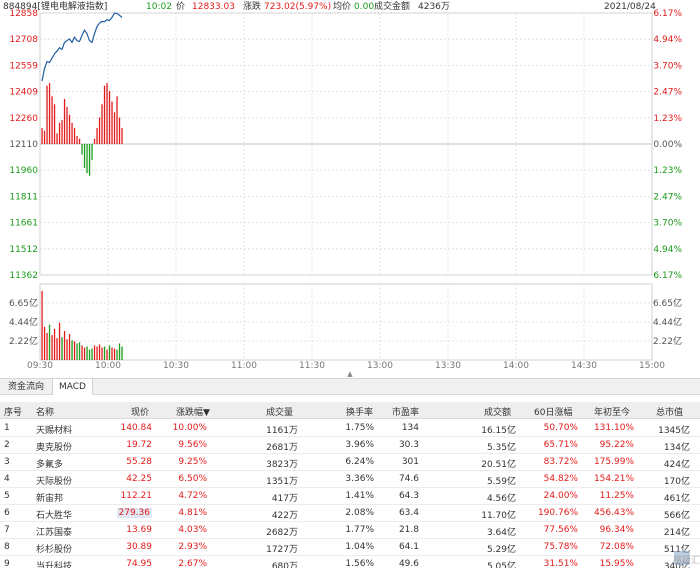  I want to click on cell-amount: 5.05亿, so click(501, 565).